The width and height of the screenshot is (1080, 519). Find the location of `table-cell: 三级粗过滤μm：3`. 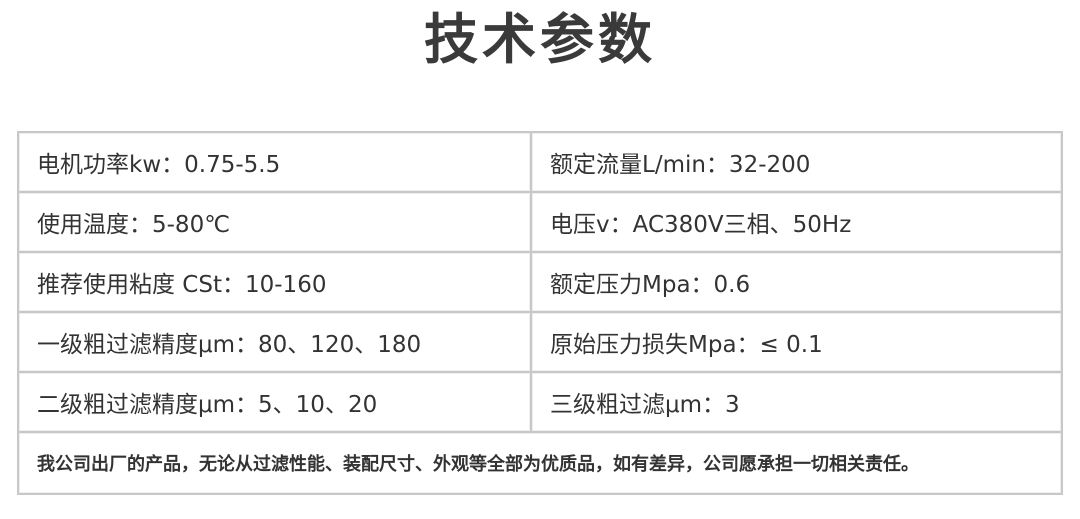

table-cell: 三级粗过滤μm：3 is located at coordinates (796, 402).